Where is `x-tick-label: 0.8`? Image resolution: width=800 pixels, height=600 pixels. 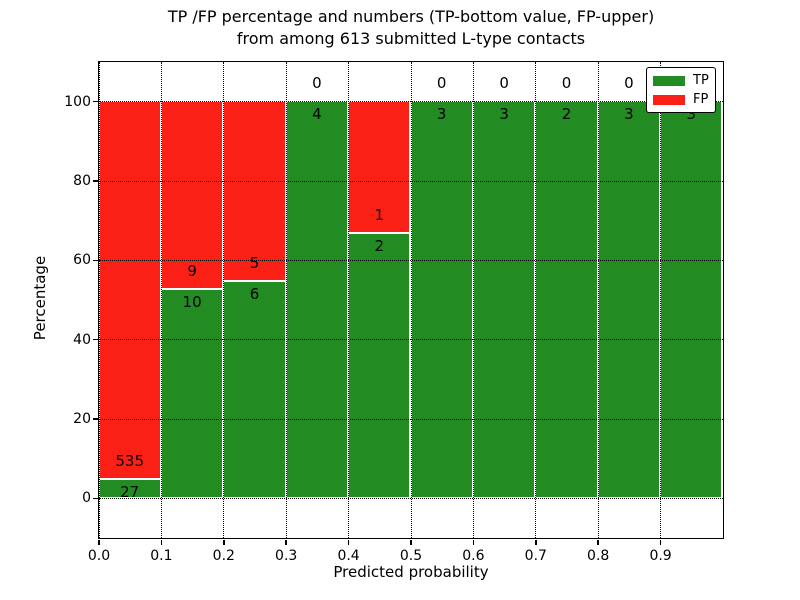 x-tick-label: 0.8 is located at coordinates (598, 556).